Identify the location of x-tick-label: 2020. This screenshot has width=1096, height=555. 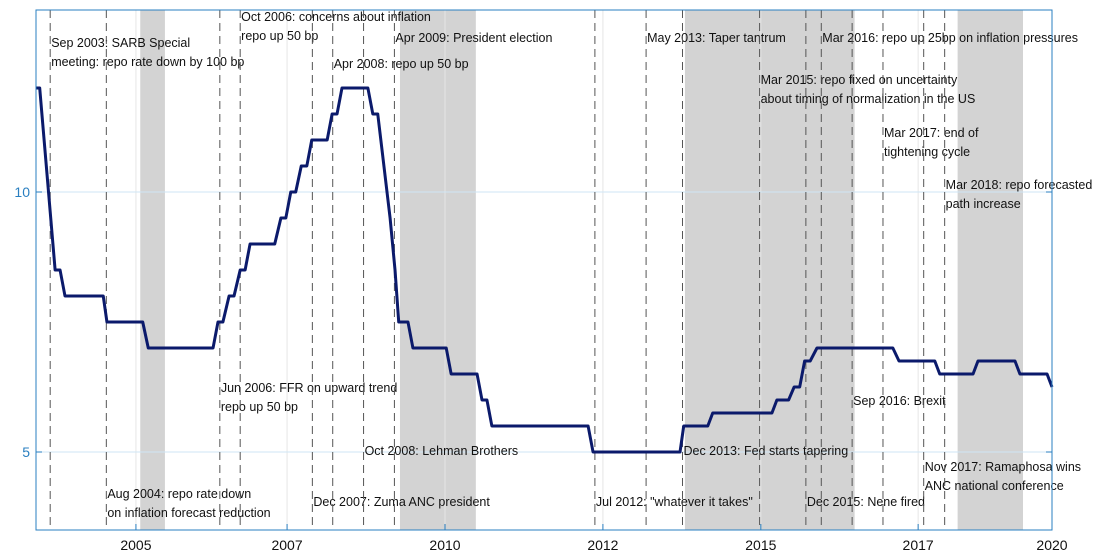
(1051, 545).